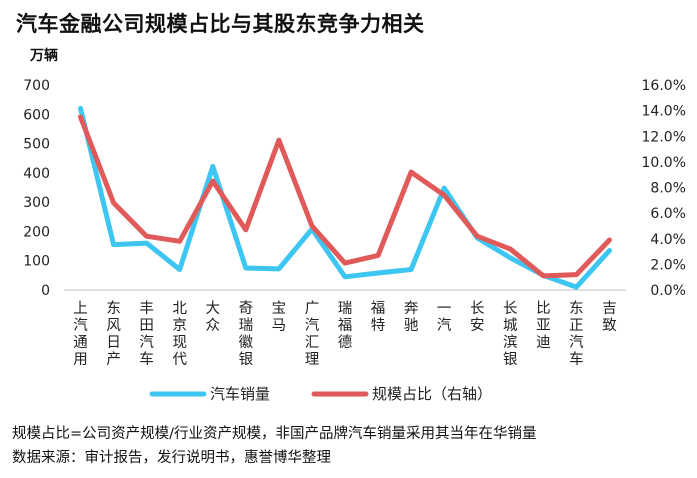 The width and height of the screenshot is (697, 478). What do you see at coordinates (279, 317) in the screenshot?
I see `x-axis-category-label: 宝马` at bounding box center [279, 317].